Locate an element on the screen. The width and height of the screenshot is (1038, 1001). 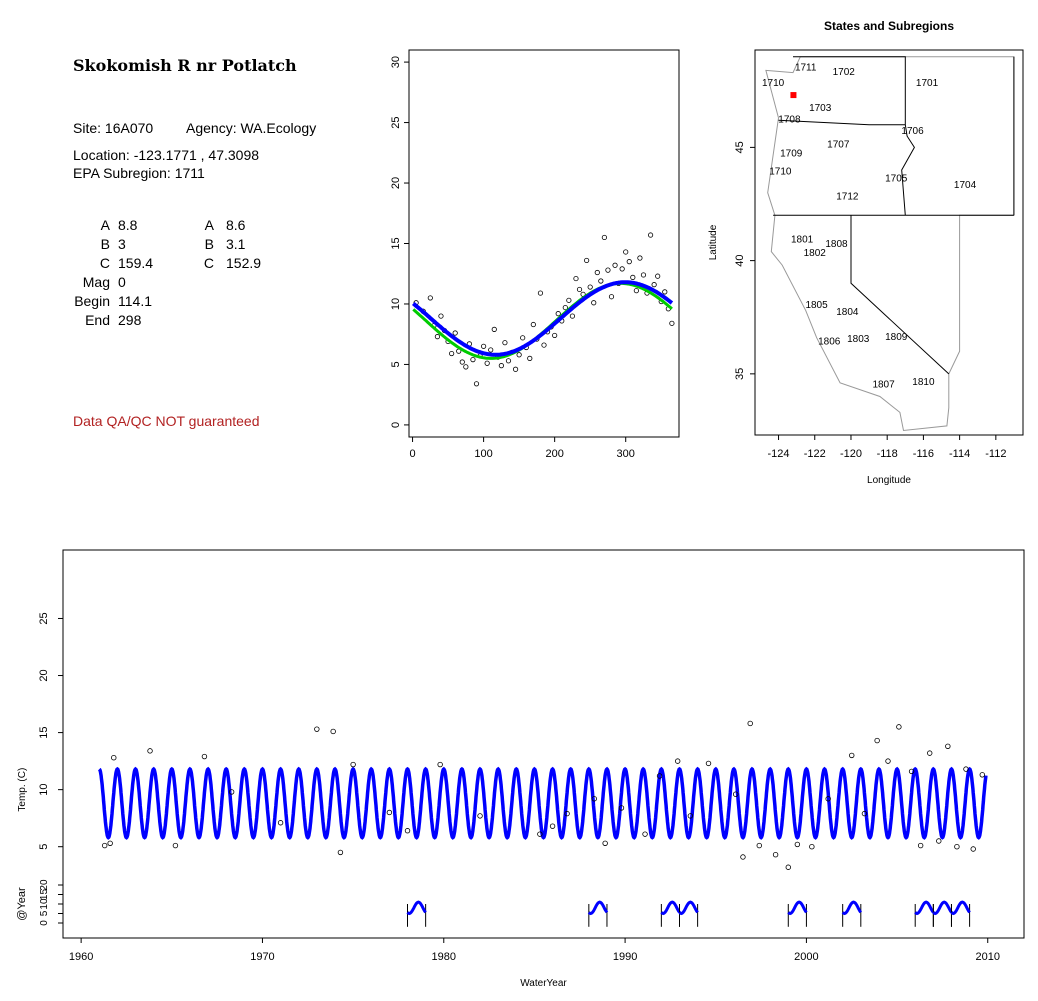
y2-tick-label: 10 is located at coordinates (44, 904).